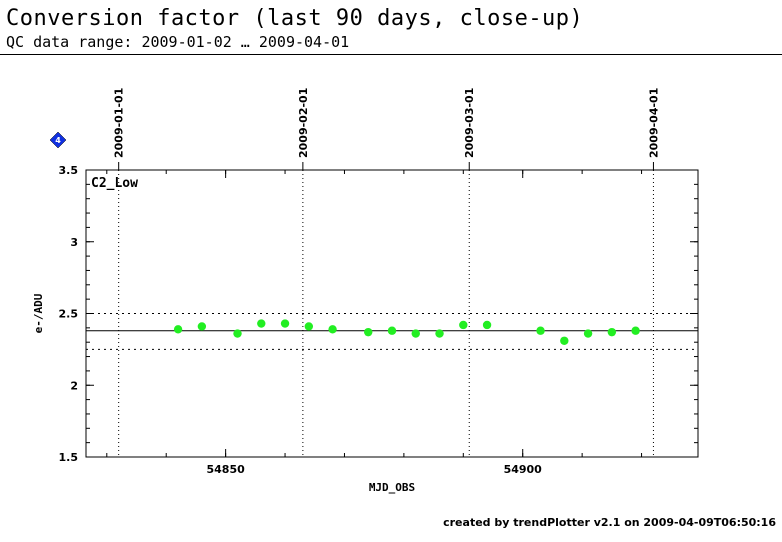  Describe the element at coordinates (391, 54) in the screenshot. I see `header-divider` at that location.